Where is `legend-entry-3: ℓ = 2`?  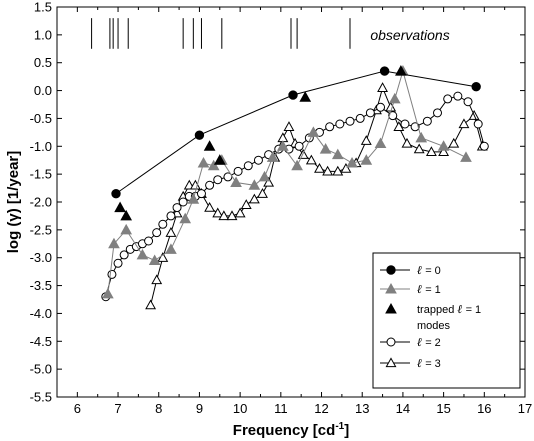 legend-entry-3: ℓ = 2 is located at coordinates (410, 342).